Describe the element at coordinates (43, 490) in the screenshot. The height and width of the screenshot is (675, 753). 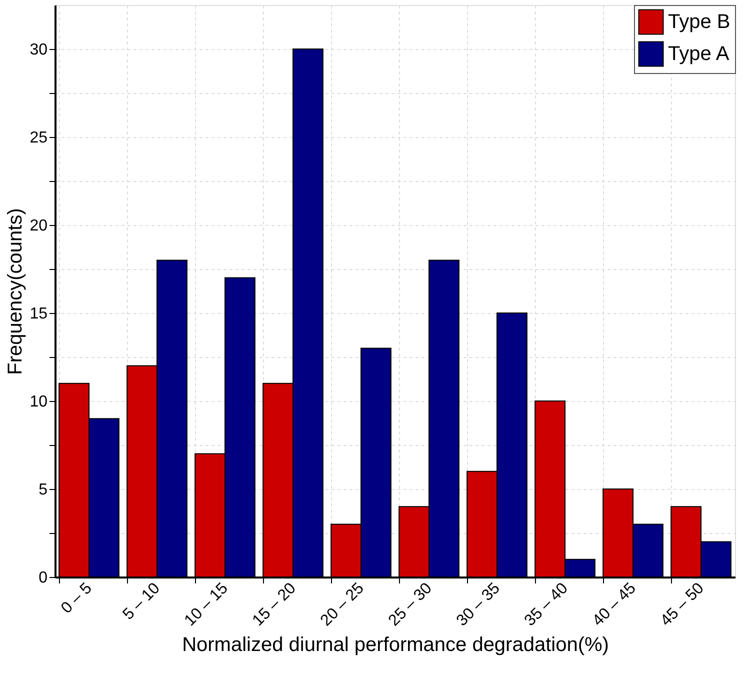
I see `y-tick-label: 5` at that location.